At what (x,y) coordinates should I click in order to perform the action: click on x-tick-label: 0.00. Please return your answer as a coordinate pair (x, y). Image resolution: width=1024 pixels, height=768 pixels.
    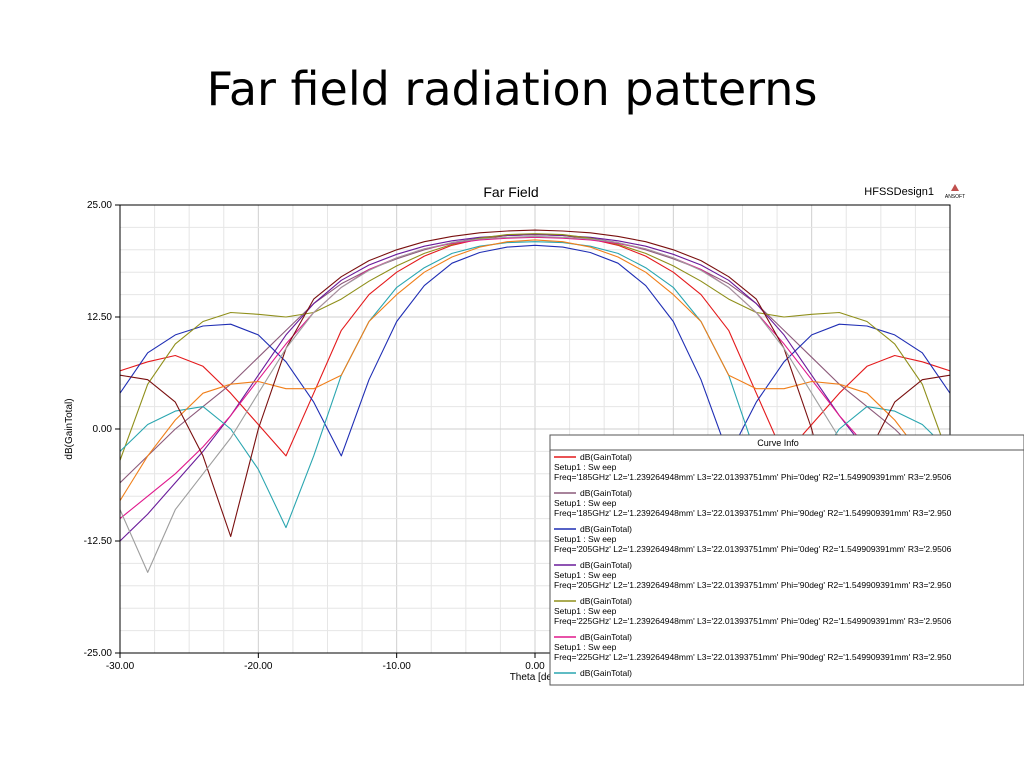
    Looking at the image, I should click on (535, 666).